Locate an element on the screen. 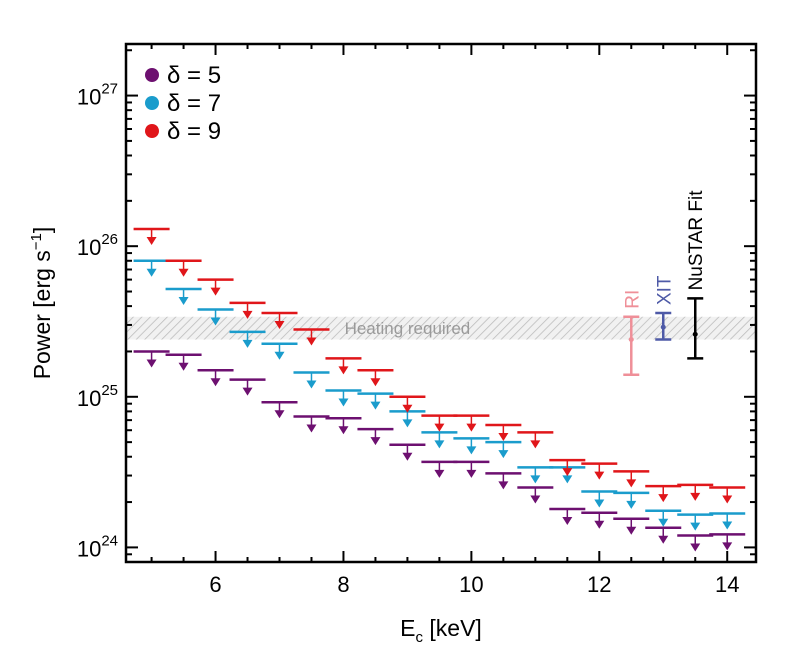  measurement-label: RI is located at coordinates (632, 299).